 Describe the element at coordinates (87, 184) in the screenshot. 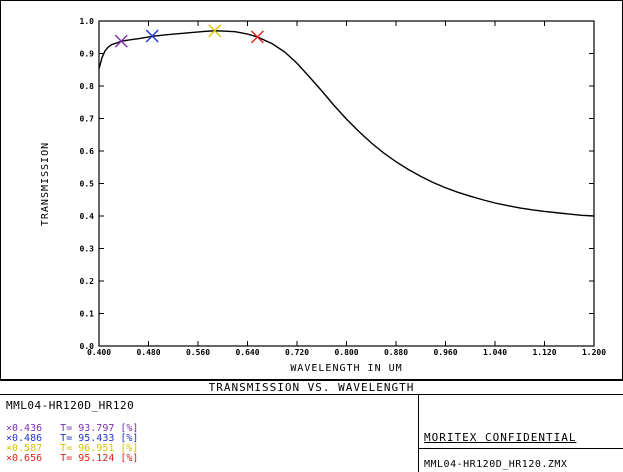

I see `y-tick-label: 0.5` at that location.